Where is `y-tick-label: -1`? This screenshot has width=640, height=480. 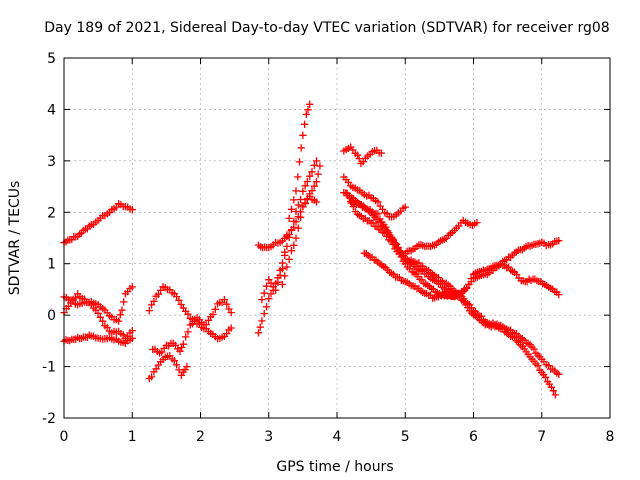
y-tick-label: -1 is located at coordinates (49, 368).